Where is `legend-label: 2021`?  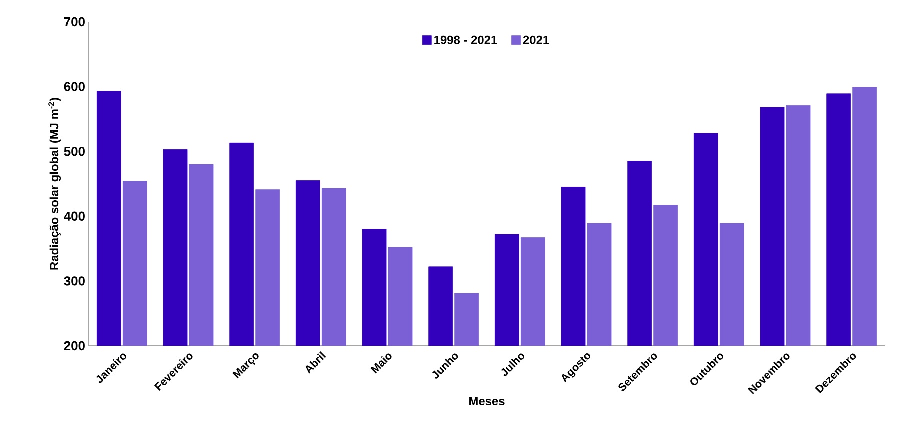
legend-label: 2021 is located at coordinates (536, 40).